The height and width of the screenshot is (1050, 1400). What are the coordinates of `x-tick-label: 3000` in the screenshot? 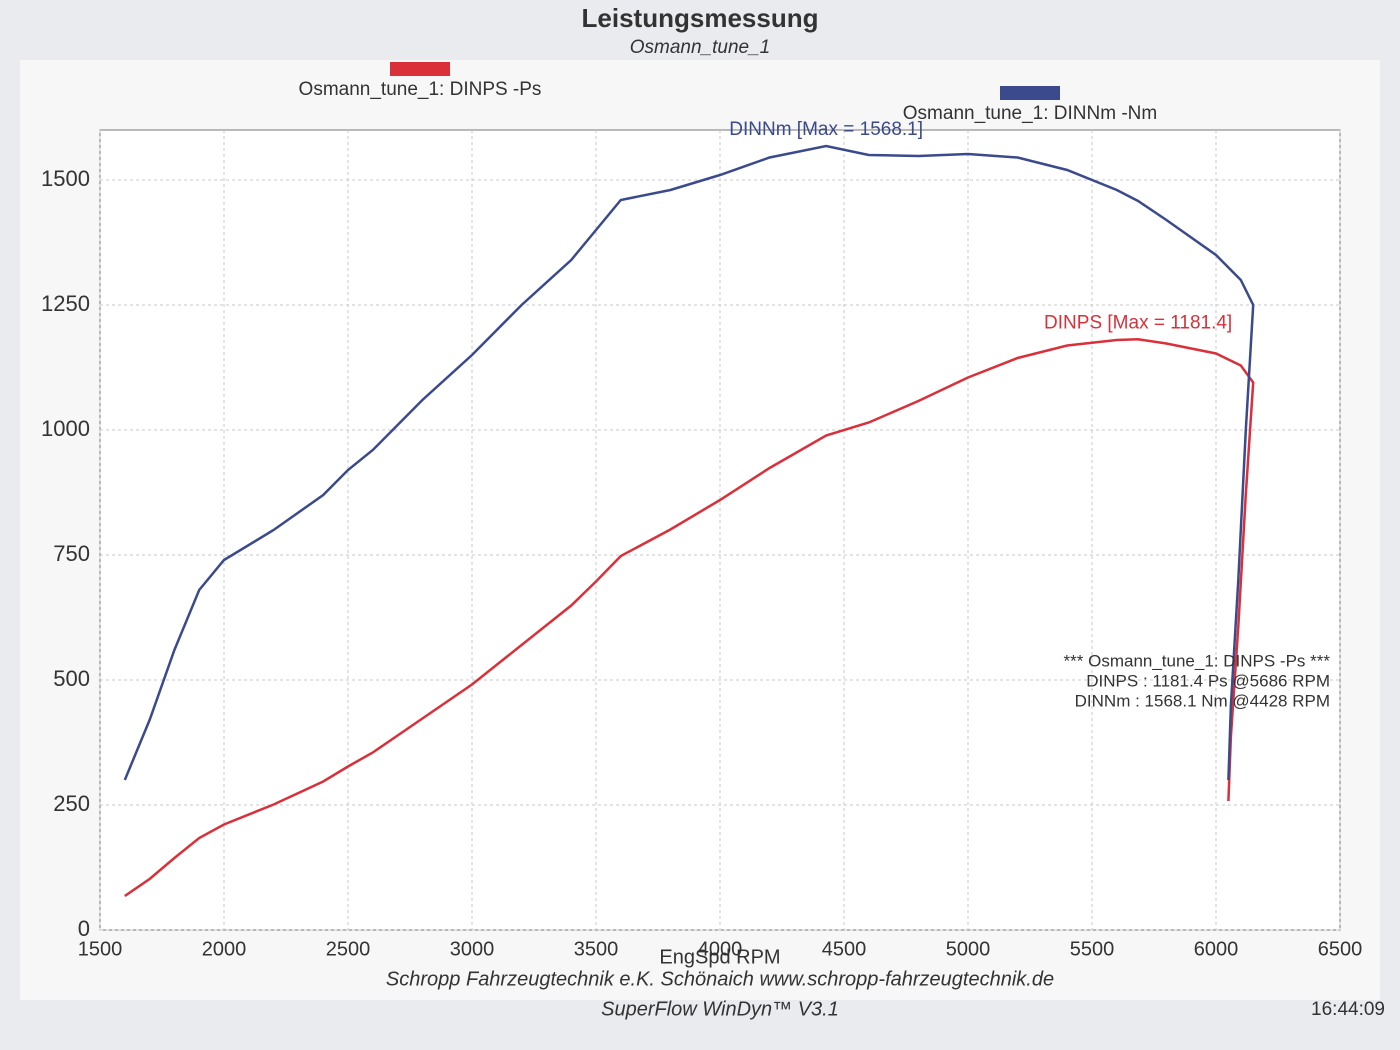 It's located at (472, 949).